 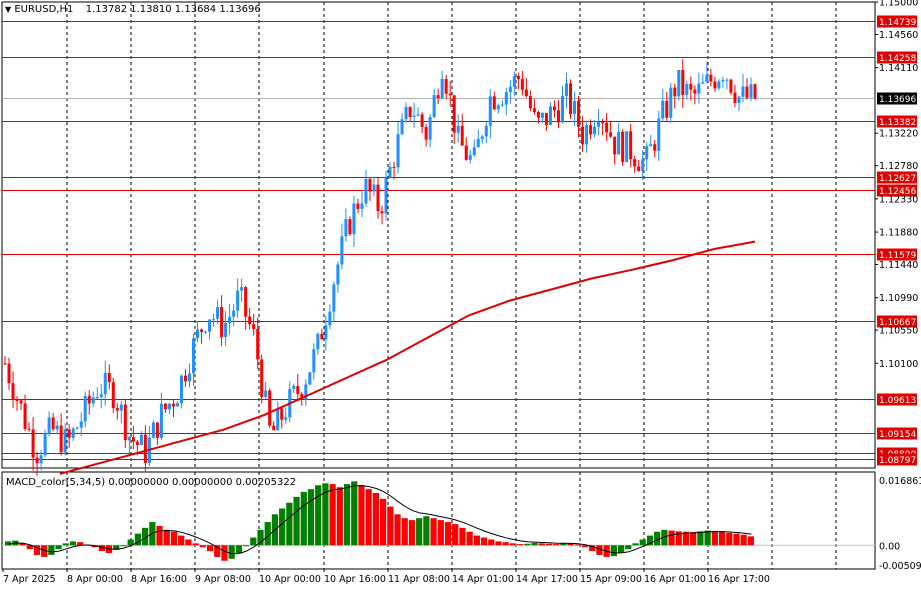 I want to click on ohlc-values: 1.13782 1.13810 1.13684 1.13696, so click(x=173, y=9).